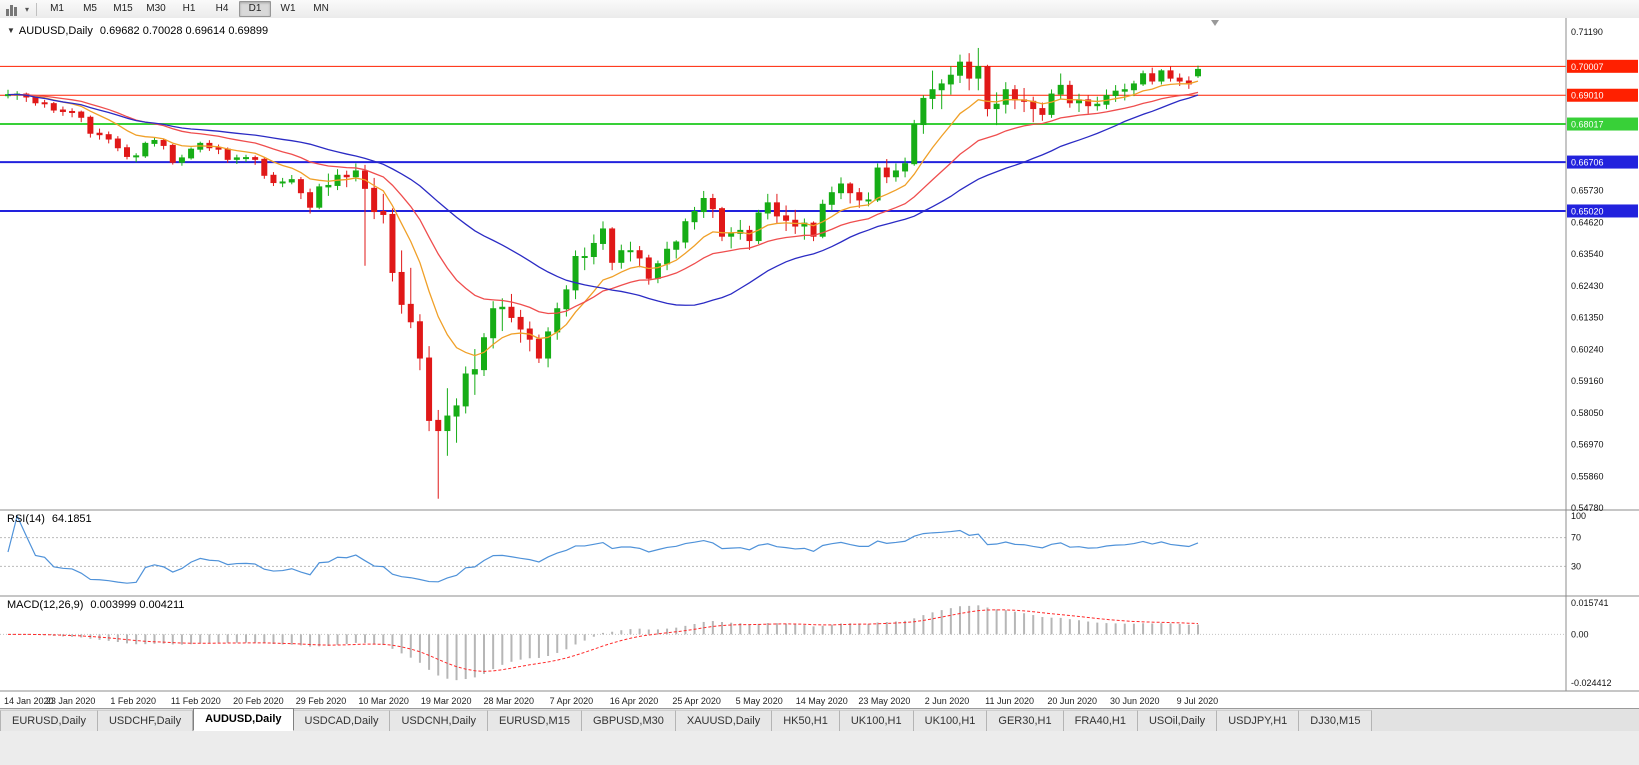 The width and height of the screenshot is (1639, 765). What do you see at coordinates (26, 519) in the screenshot?
I see `rsi-name: RSI(14)` at bounding box center [26, 519].